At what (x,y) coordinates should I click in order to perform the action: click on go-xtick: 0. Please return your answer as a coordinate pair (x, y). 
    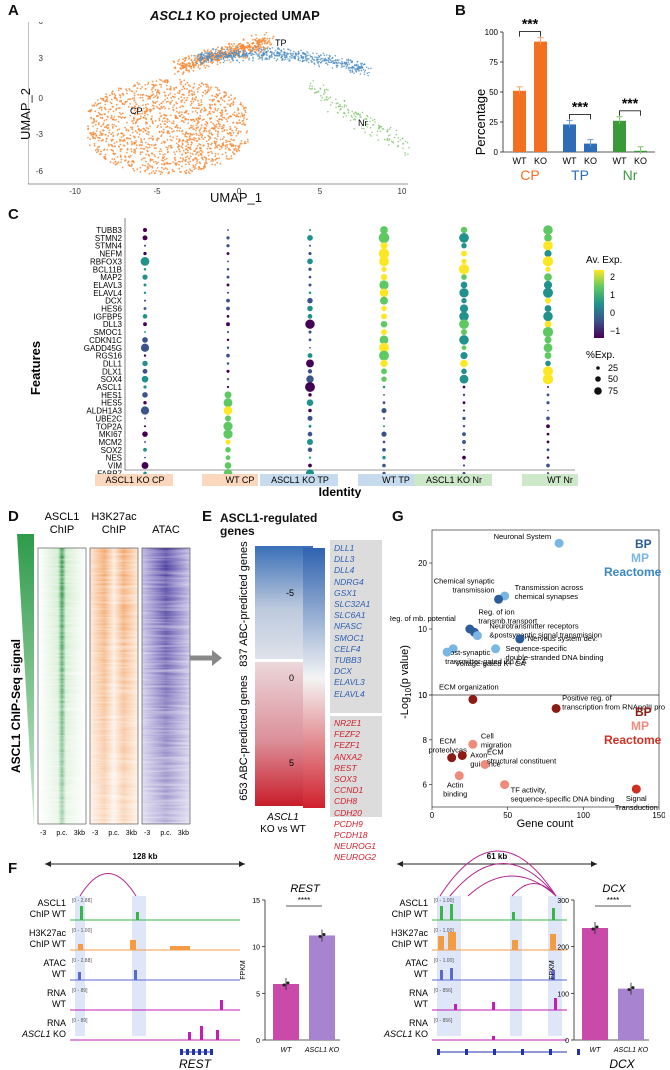
    Looking at the image, I should click on (432, 815).